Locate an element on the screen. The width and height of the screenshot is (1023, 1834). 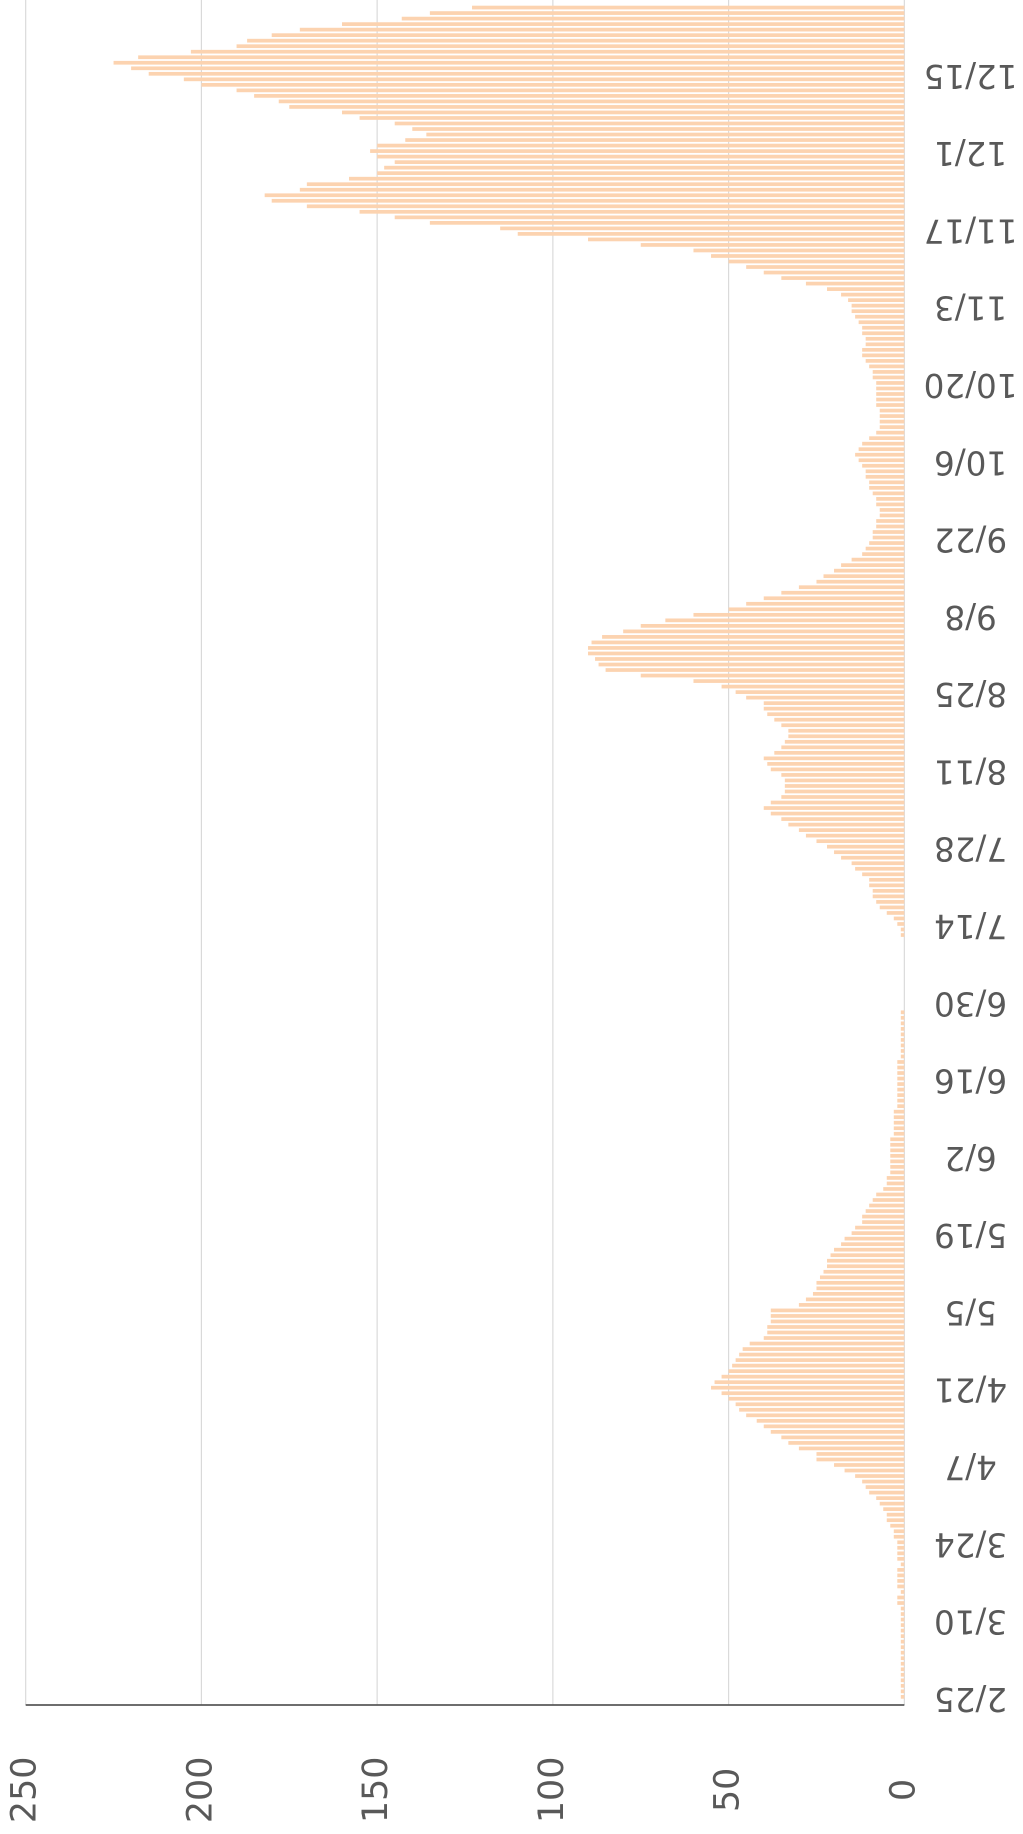
x-tick-label: 8/11 is located at coordinates (970, 771).